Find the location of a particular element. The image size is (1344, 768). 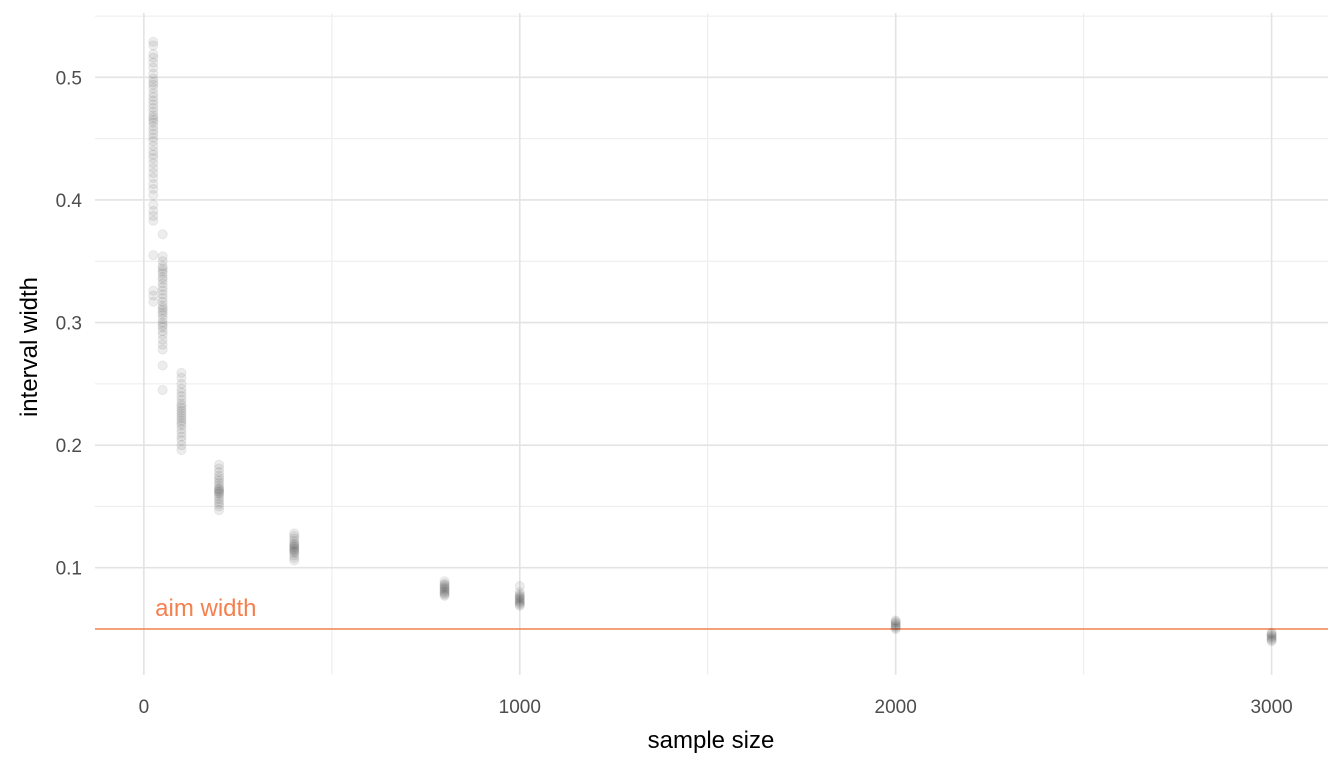

y-tick-label: 0.1 is located at coordinates (69, 569).